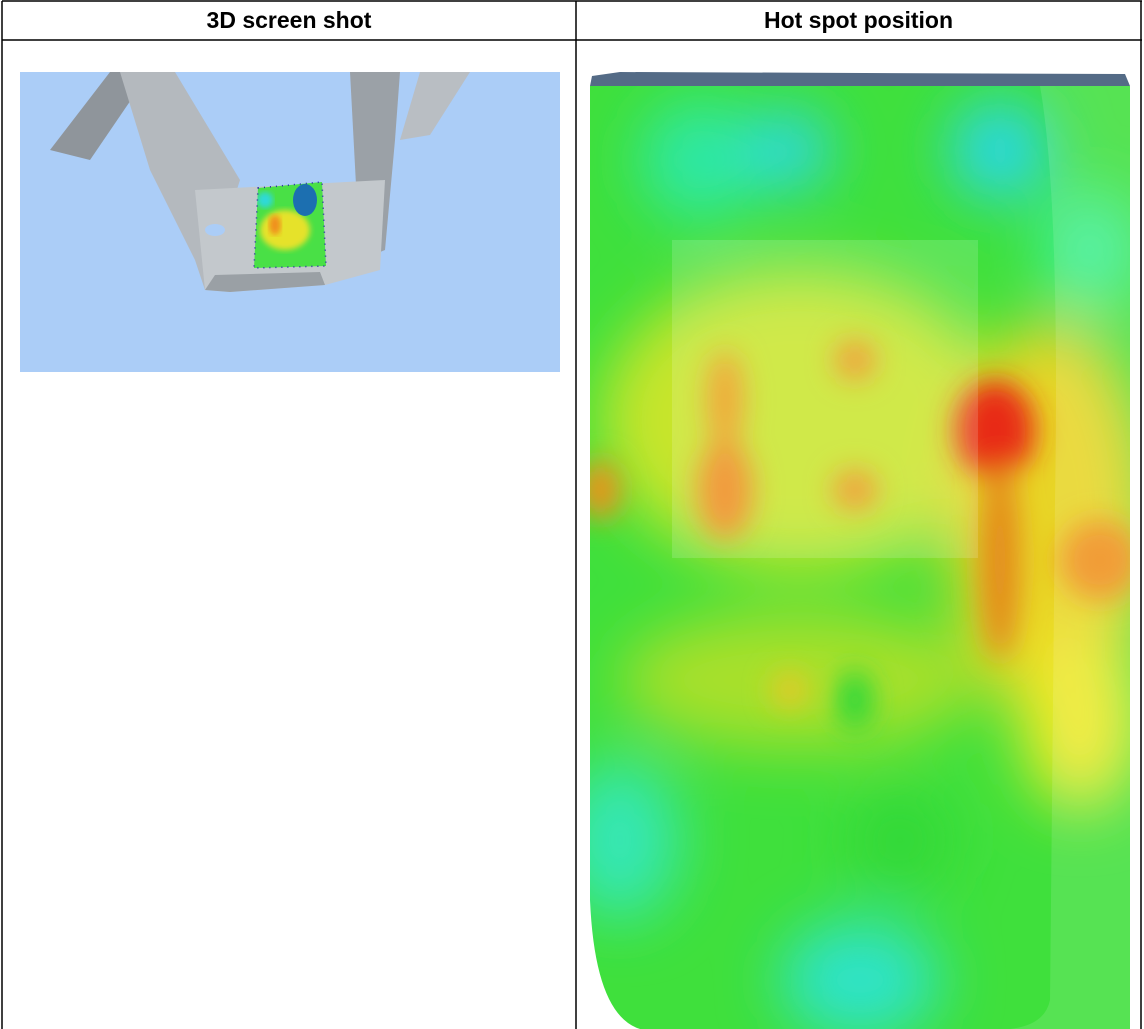  I want to click on column-header: Hot spot position, so click(858, 20).